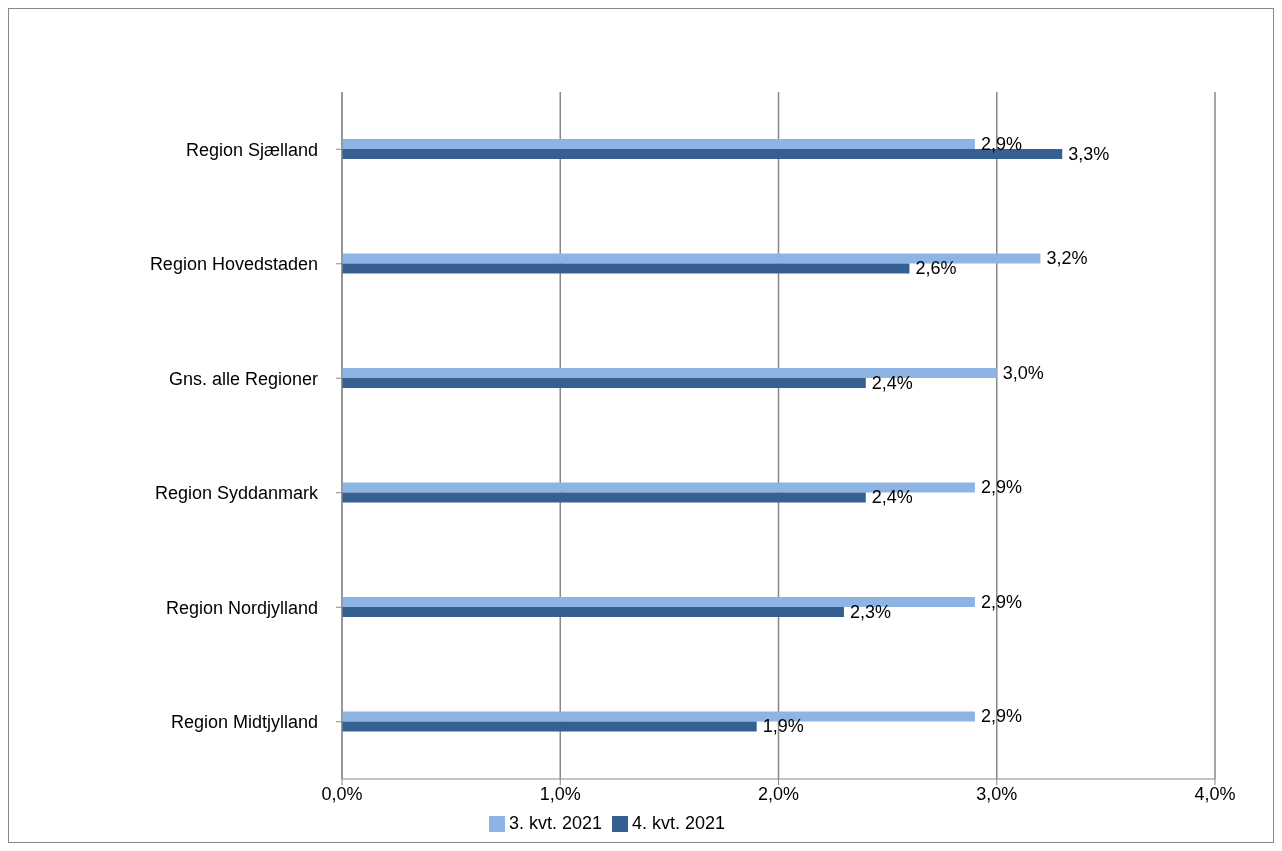 The width and height of the screenshot is (1282, 851). What do you see at coordinates (560, 793) in the screenshot?
I see `x-tick-label: 1,0%` at bounding box center [560, 793].